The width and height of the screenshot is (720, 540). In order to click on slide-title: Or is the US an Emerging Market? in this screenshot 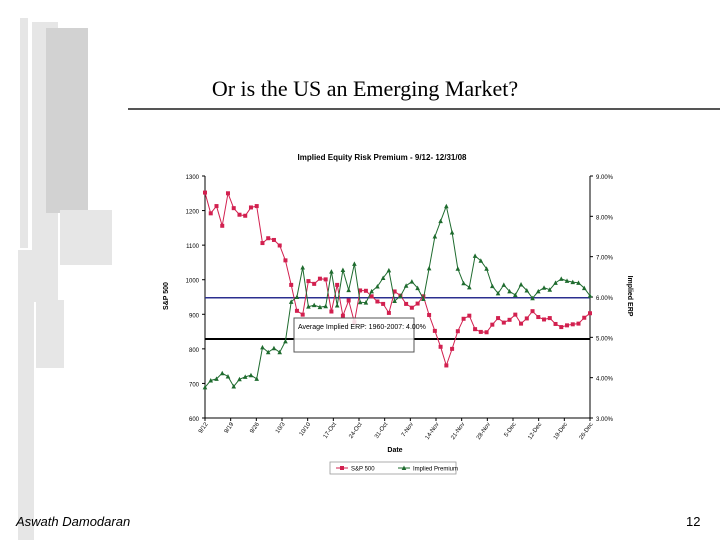, I will do `click(365, 88)`.